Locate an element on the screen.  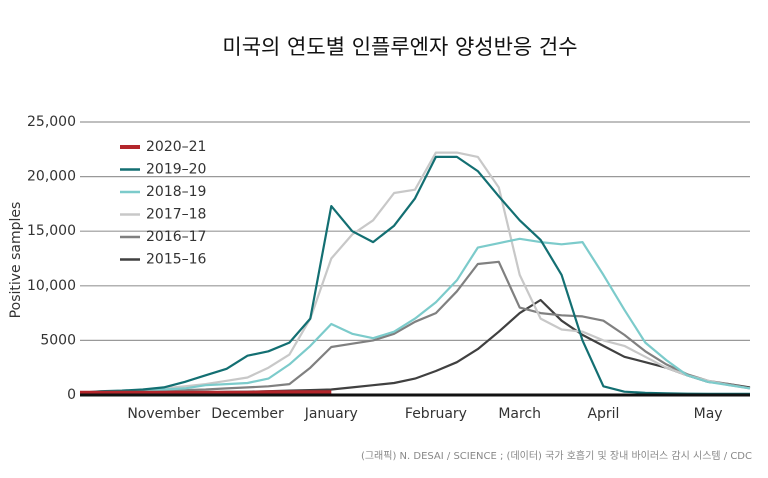
legend-label: 2015–16 is located at coordinates (176, 260).